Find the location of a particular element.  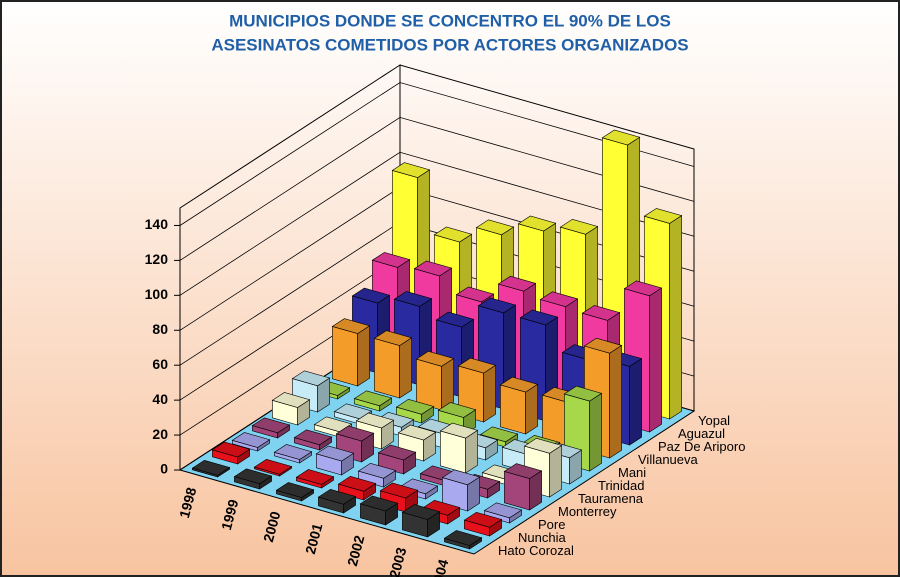

x-tick-label: 1998 is located at coordinates (188, 502).